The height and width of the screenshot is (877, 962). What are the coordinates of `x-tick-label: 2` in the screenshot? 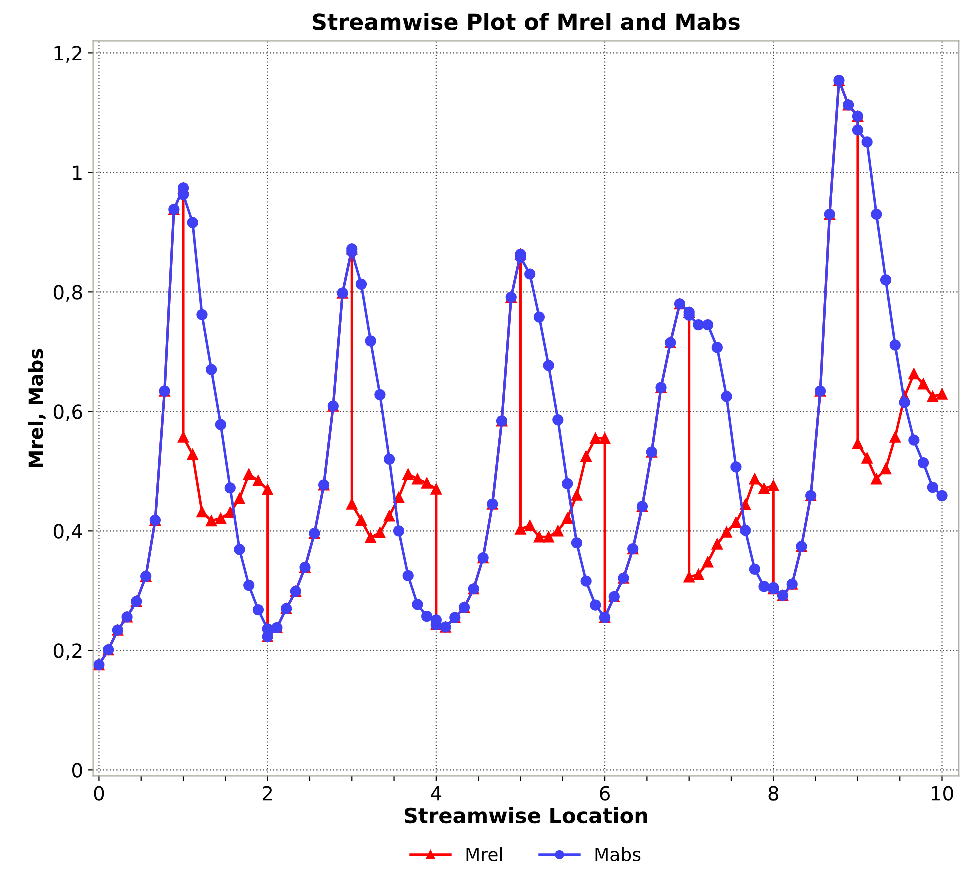 It's located at (267, 793).